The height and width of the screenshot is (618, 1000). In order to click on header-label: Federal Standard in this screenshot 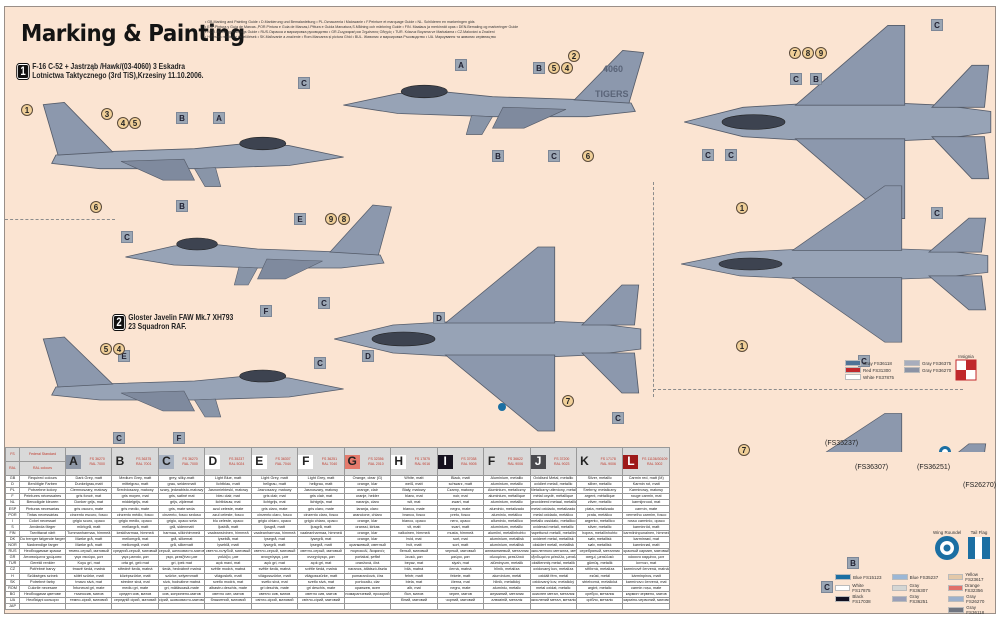, I will do `click(42, 454)`.